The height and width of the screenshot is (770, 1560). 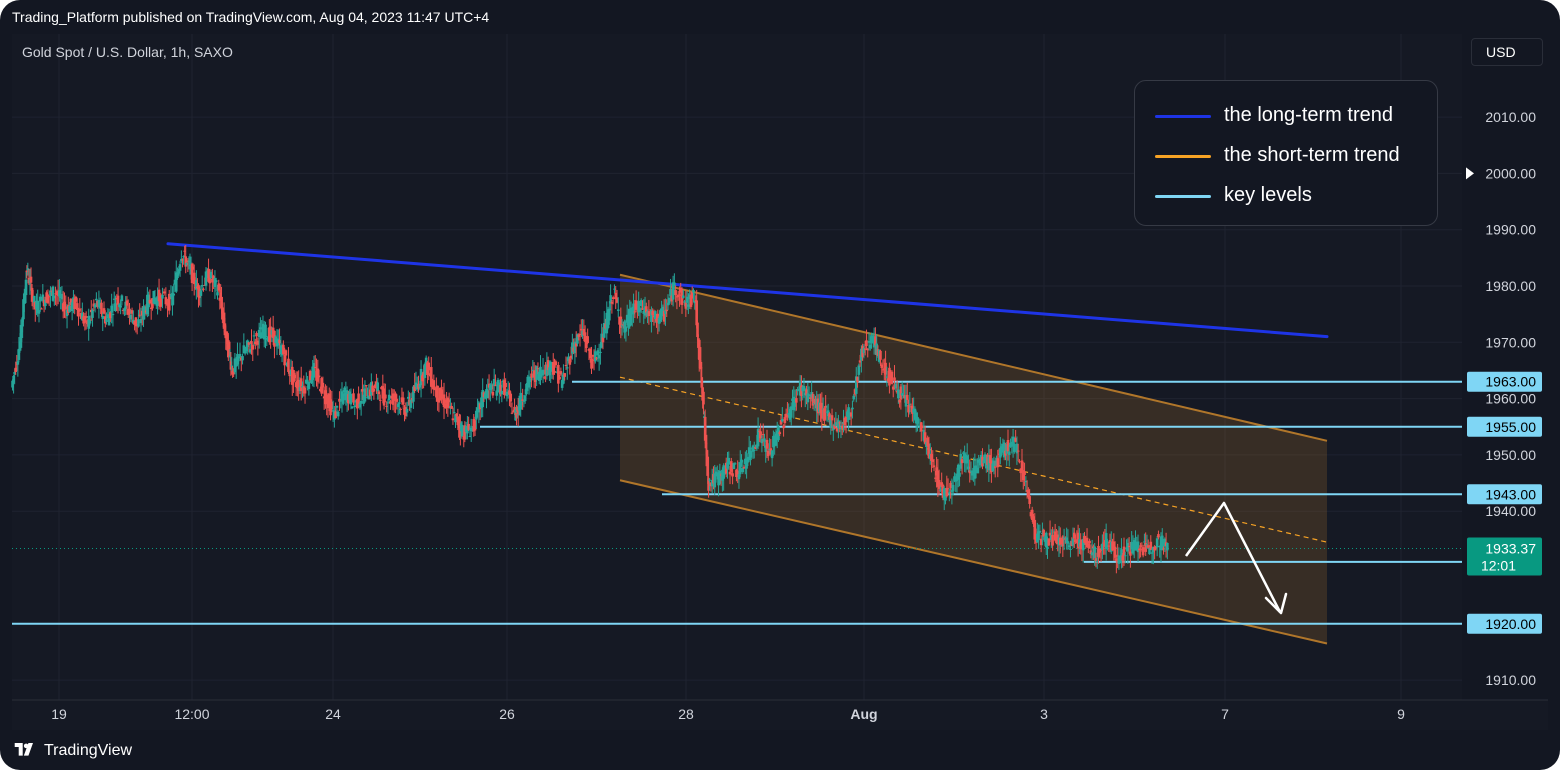 What do you see at coordinates (1510, 427) in the screenshot?
I see `key-level-badge-label: 1955.00` at bounding box center [1510, 427].